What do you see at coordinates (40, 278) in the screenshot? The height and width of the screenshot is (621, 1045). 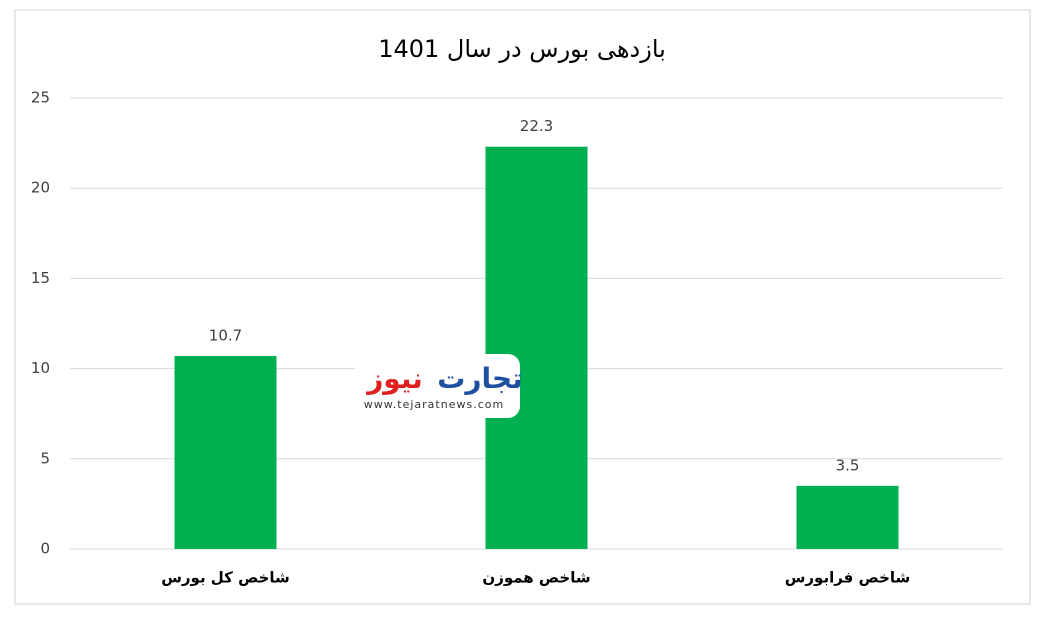 I see `y-tick-label: 15` at bounding box center [40, 278].